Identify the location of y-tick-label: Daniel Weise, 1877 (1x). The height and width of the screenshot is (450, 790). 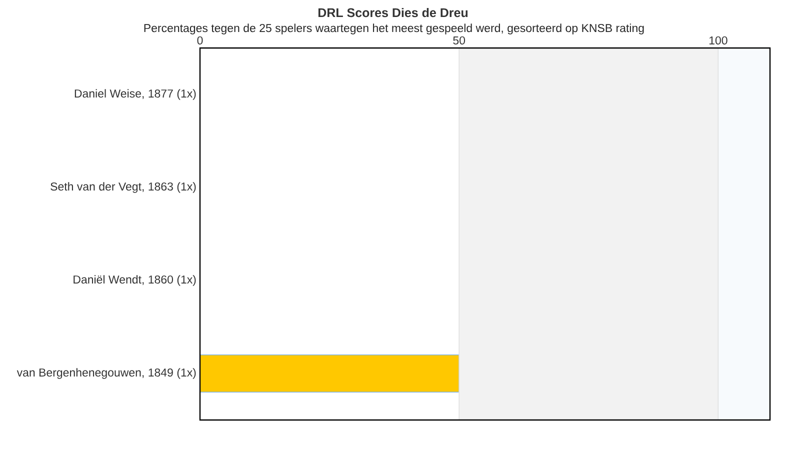
(135, 94).